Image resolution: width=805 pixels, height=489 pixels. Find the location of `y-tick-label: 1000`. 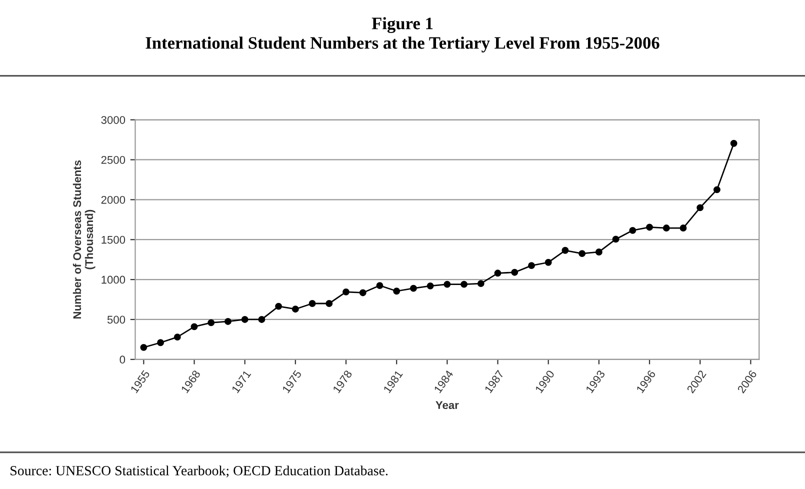

y-tick-label: 1000 is located at coordinates (114, 280).